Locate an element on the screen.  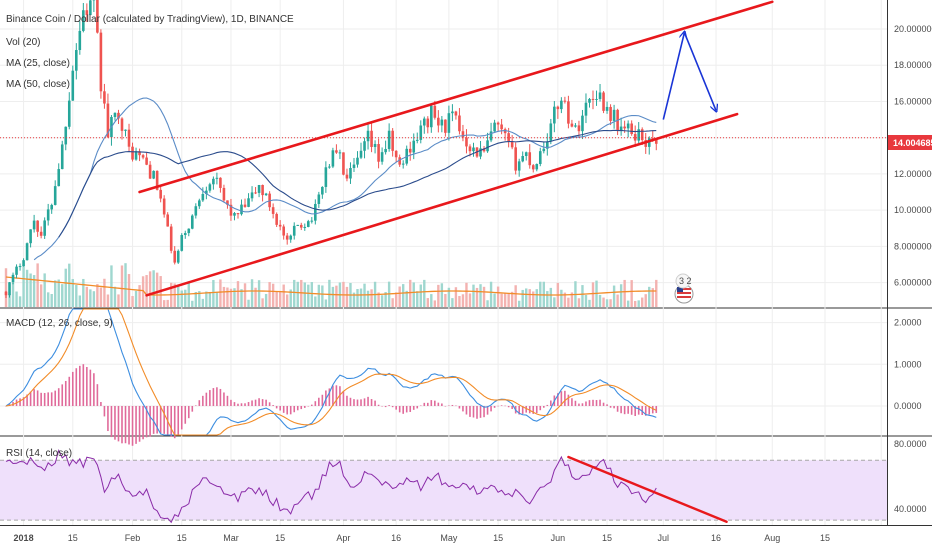
date-tick-label: Jul is located at coordinates (664, 538).